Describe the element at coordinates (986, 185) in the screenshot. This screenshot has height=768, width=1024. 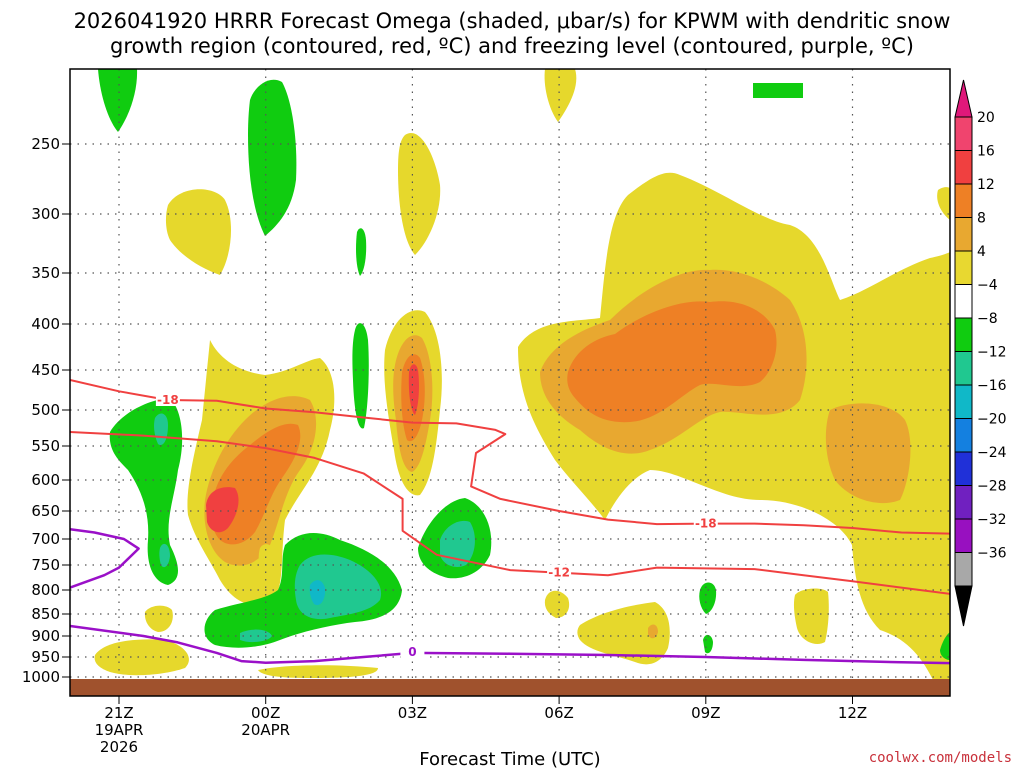
I see `colorbar-label: 12` at that location.